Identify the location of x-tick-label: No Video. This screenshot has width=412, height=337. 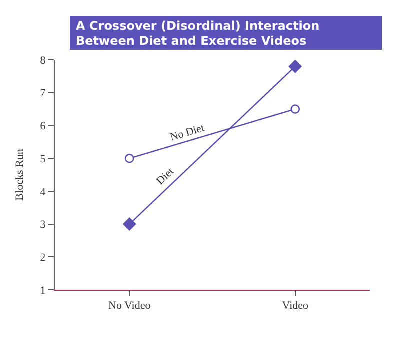
(130, 306).